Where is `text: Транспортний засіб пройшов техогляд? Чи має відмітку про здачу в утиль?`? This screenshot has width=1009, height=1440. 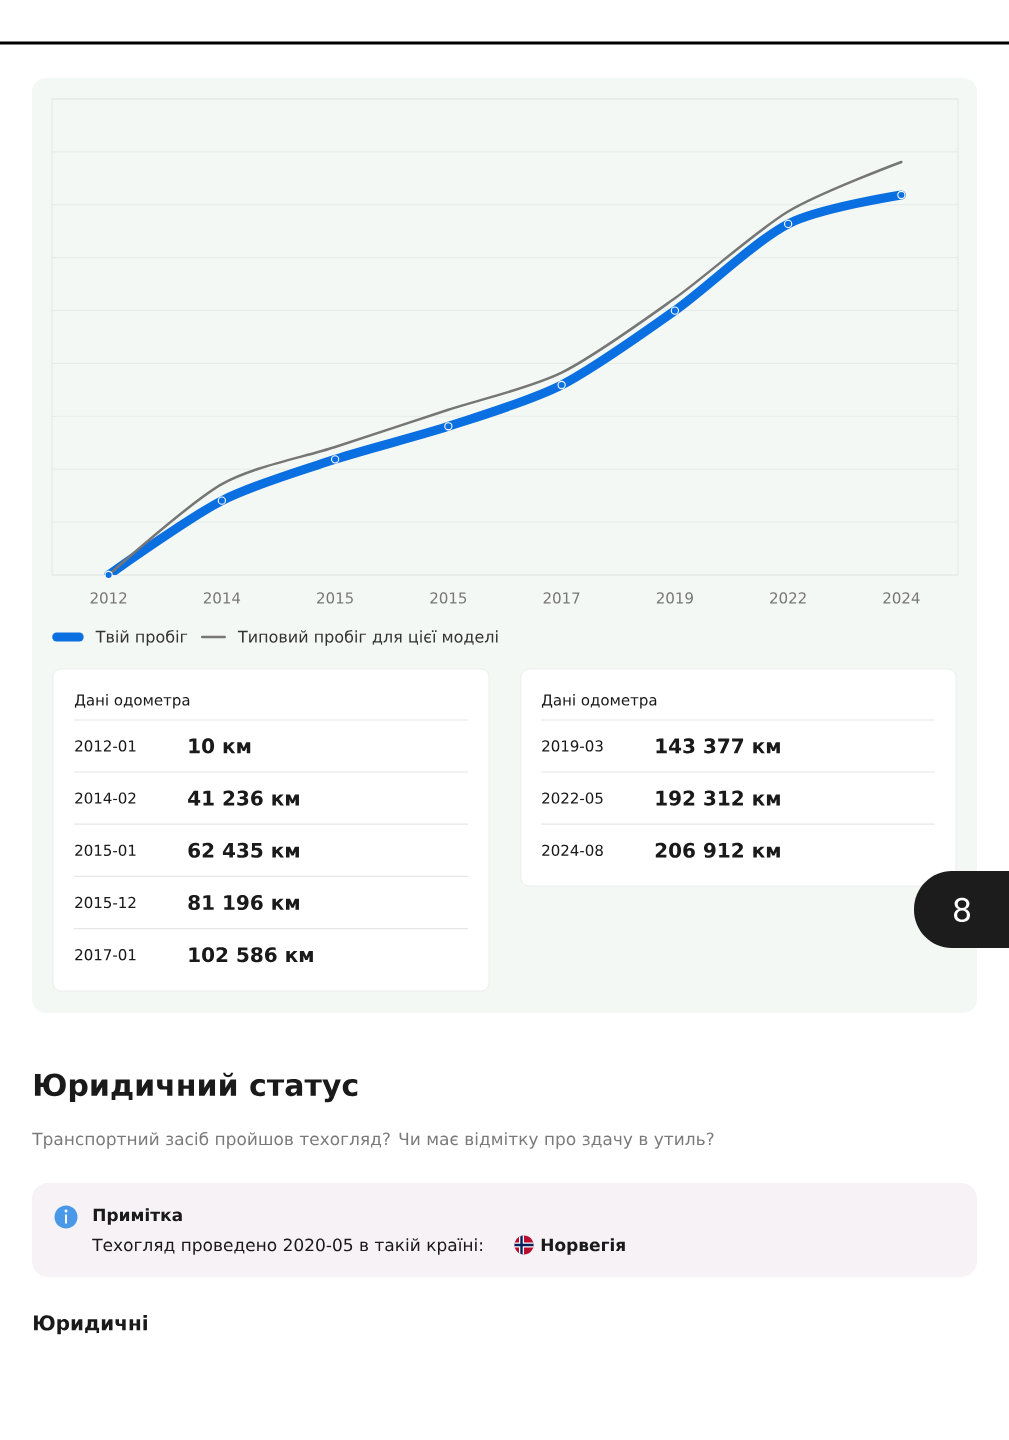
text: Транспортний засіб пройшов техогляд? Чи має відмітку про здачу в утиль? is located at coordinates (373, 1140).